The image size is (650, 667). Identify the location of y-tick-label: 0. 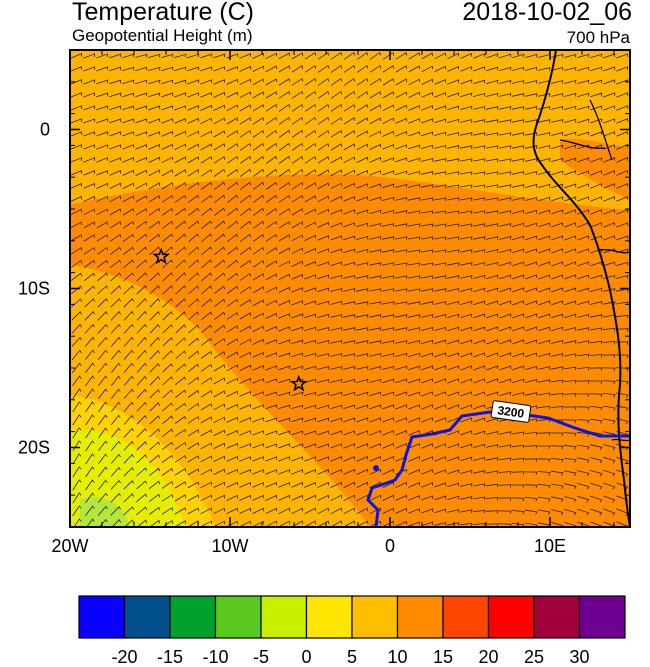
(45, 130).